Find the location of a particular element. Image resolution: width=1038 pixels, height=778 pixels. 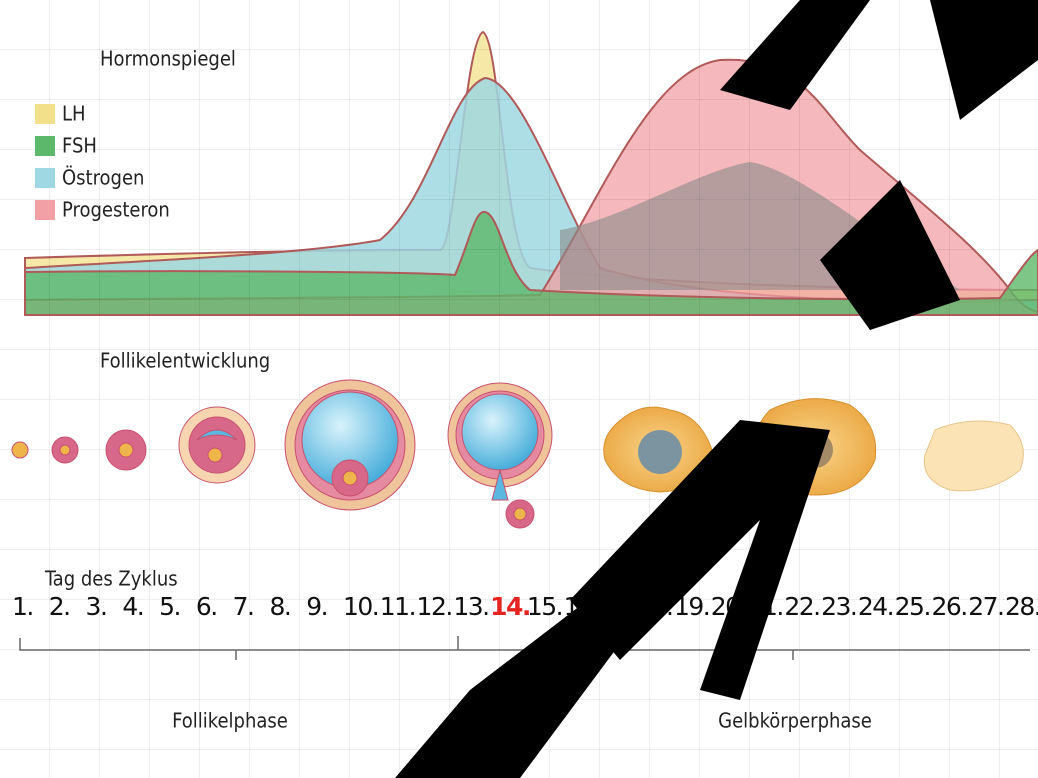

phase-label: Follikelphase is located at coordinates (230, 721).